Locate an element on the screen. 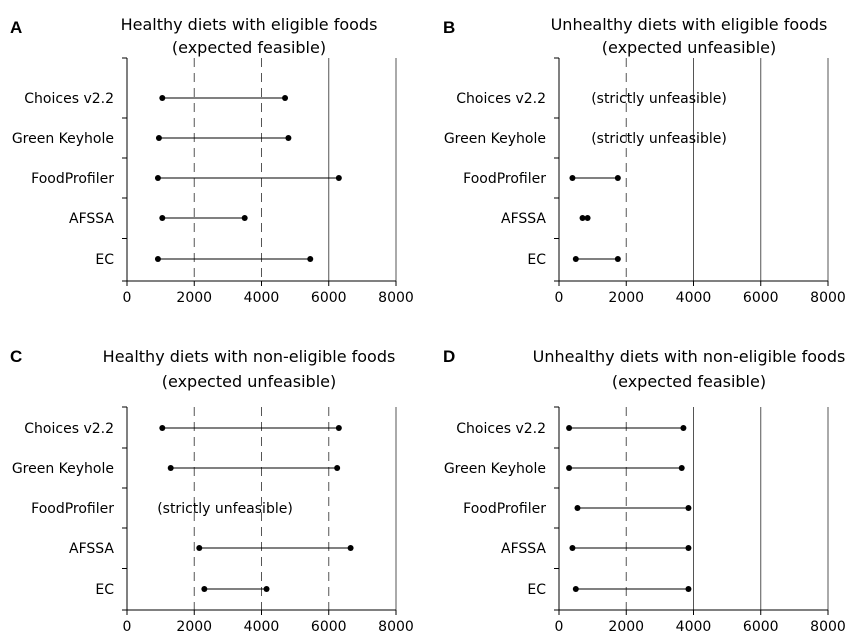  panel-letter: B is located at coordinates (449, 27).